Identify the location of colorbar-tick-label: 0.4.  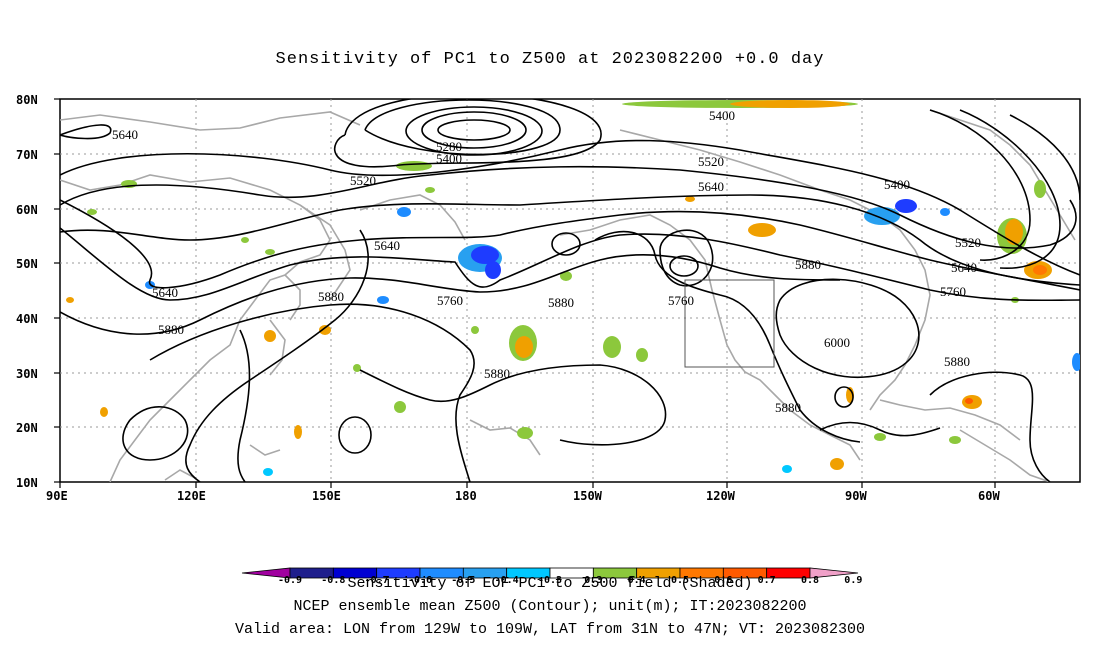
(637, 580).